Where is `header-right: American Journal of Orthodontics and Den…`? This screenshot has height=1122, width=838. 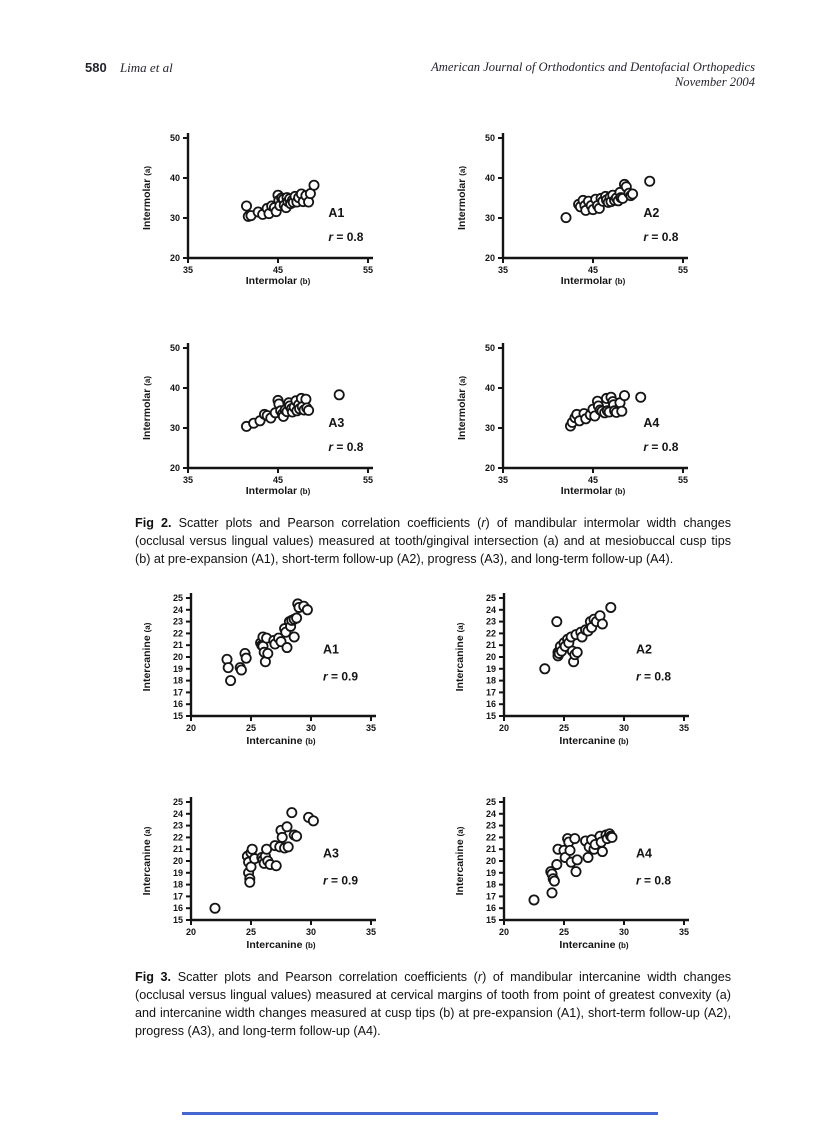
header-right: American Journal of Orthodontics and Den… is located at coordinates (593, 75).